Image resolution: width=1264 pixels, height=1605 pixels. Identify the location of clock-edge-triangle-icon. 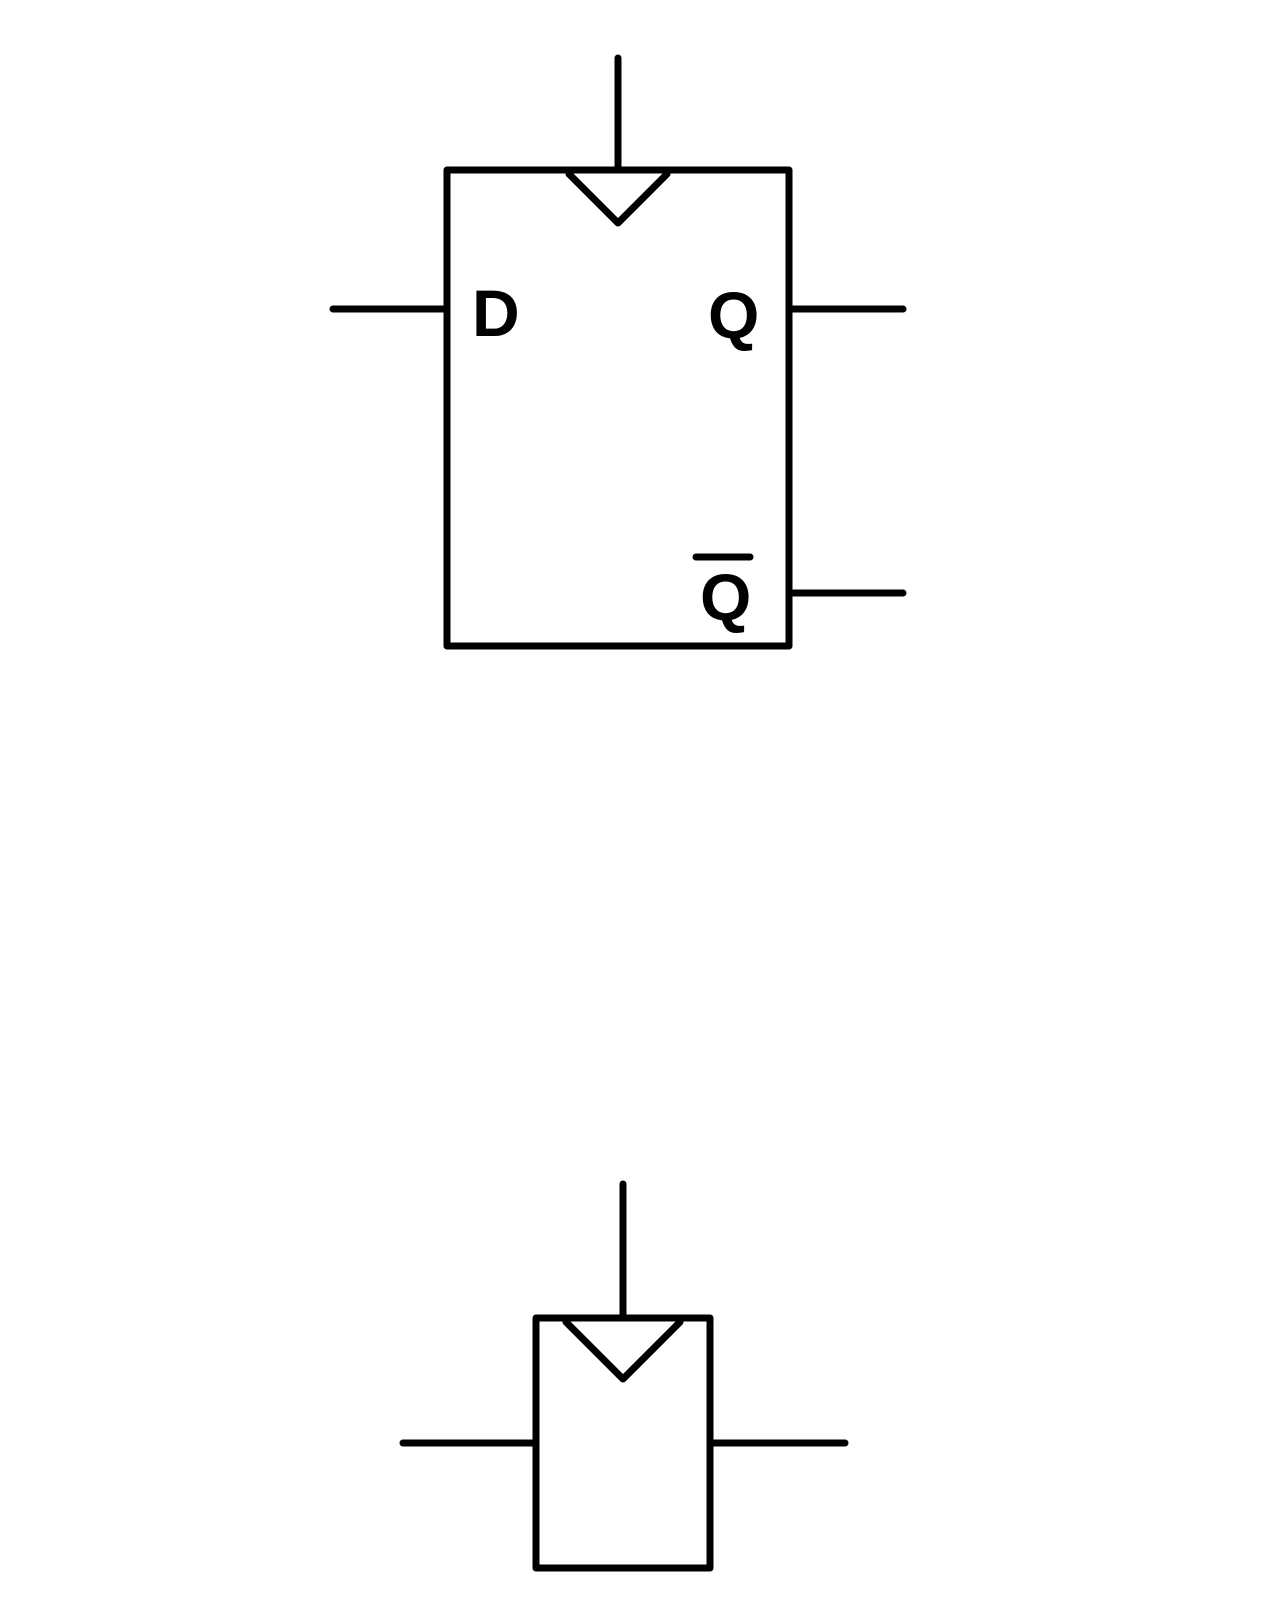
(618, 198).